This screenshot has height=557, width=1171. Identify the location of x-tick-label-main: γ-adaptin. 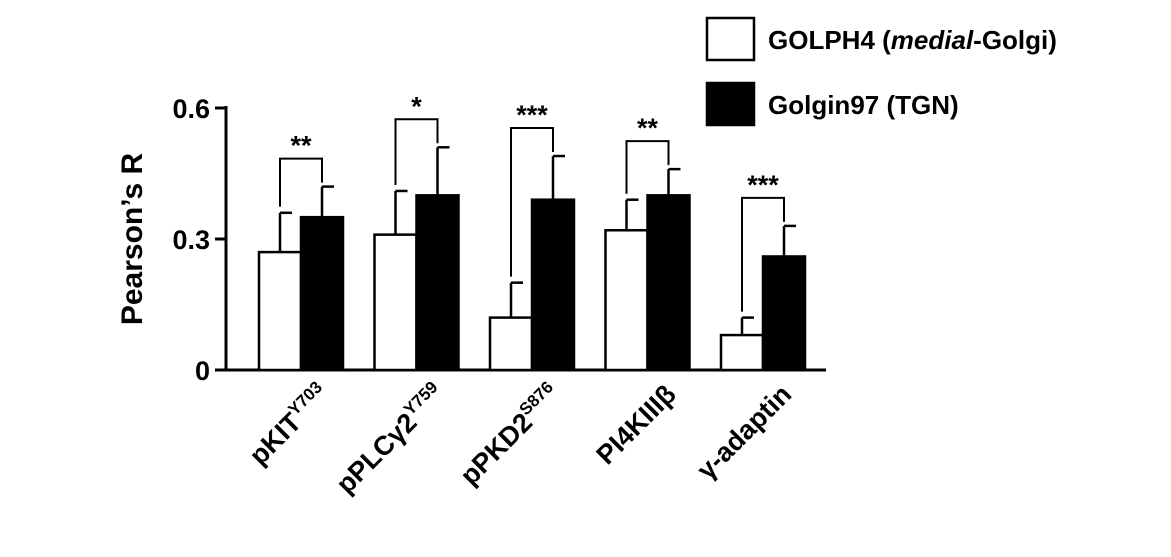
(744, 432).